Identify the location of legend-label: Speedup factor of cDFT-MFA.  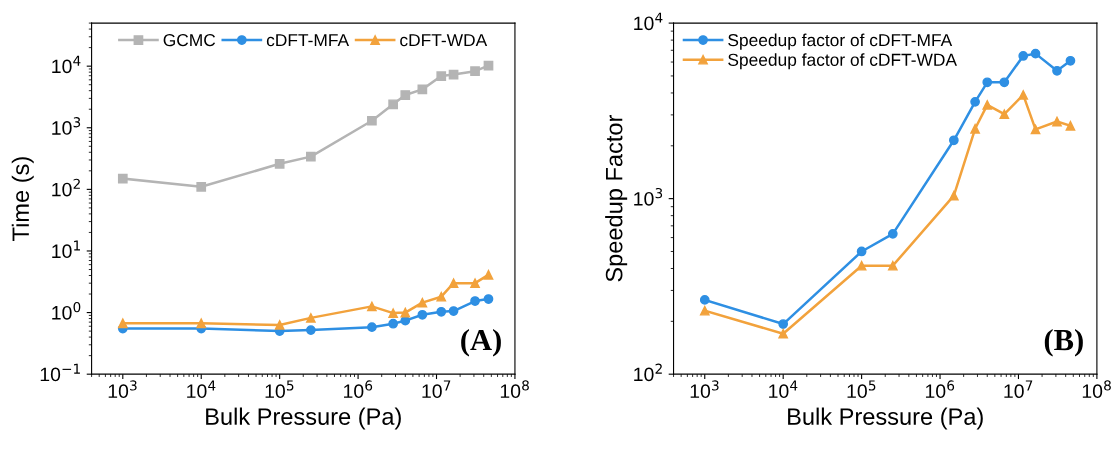
(840, 41).